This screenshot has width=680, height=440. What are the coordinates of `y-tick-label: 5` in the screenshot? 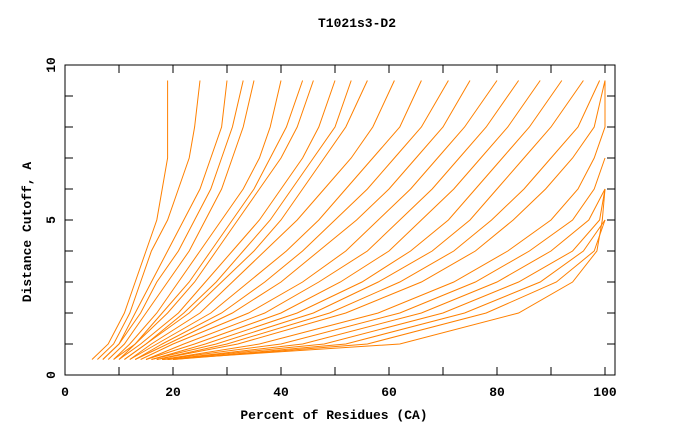 It's located at (51, 220).